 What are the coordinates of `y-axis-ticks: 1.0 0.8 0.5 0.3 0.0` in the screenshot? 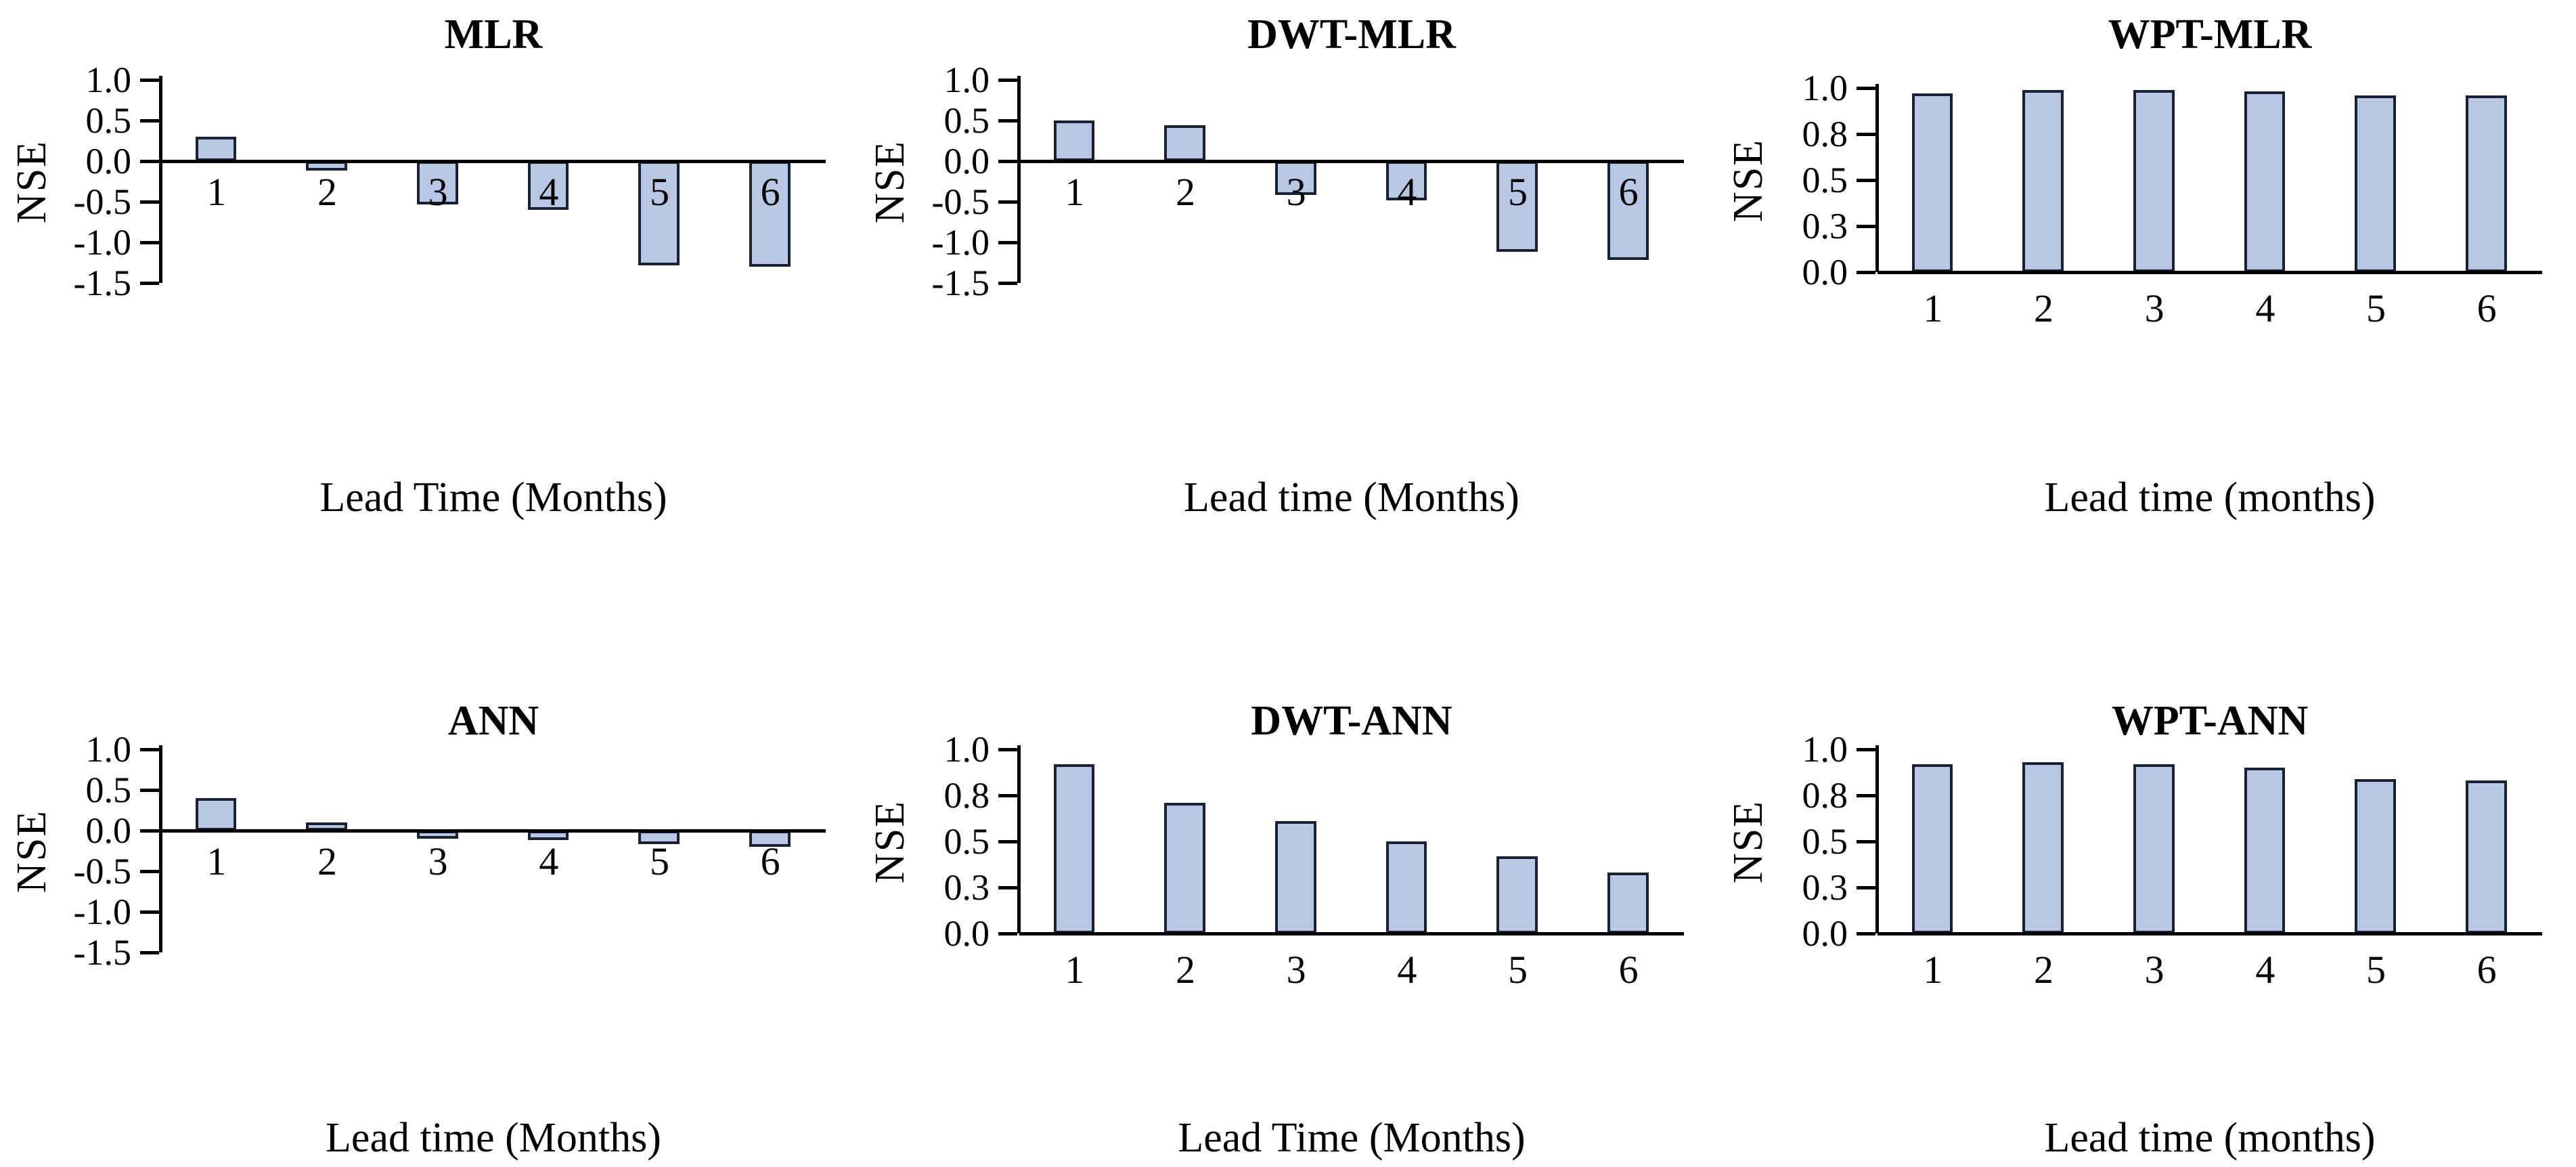 It's located at (2172, 180).